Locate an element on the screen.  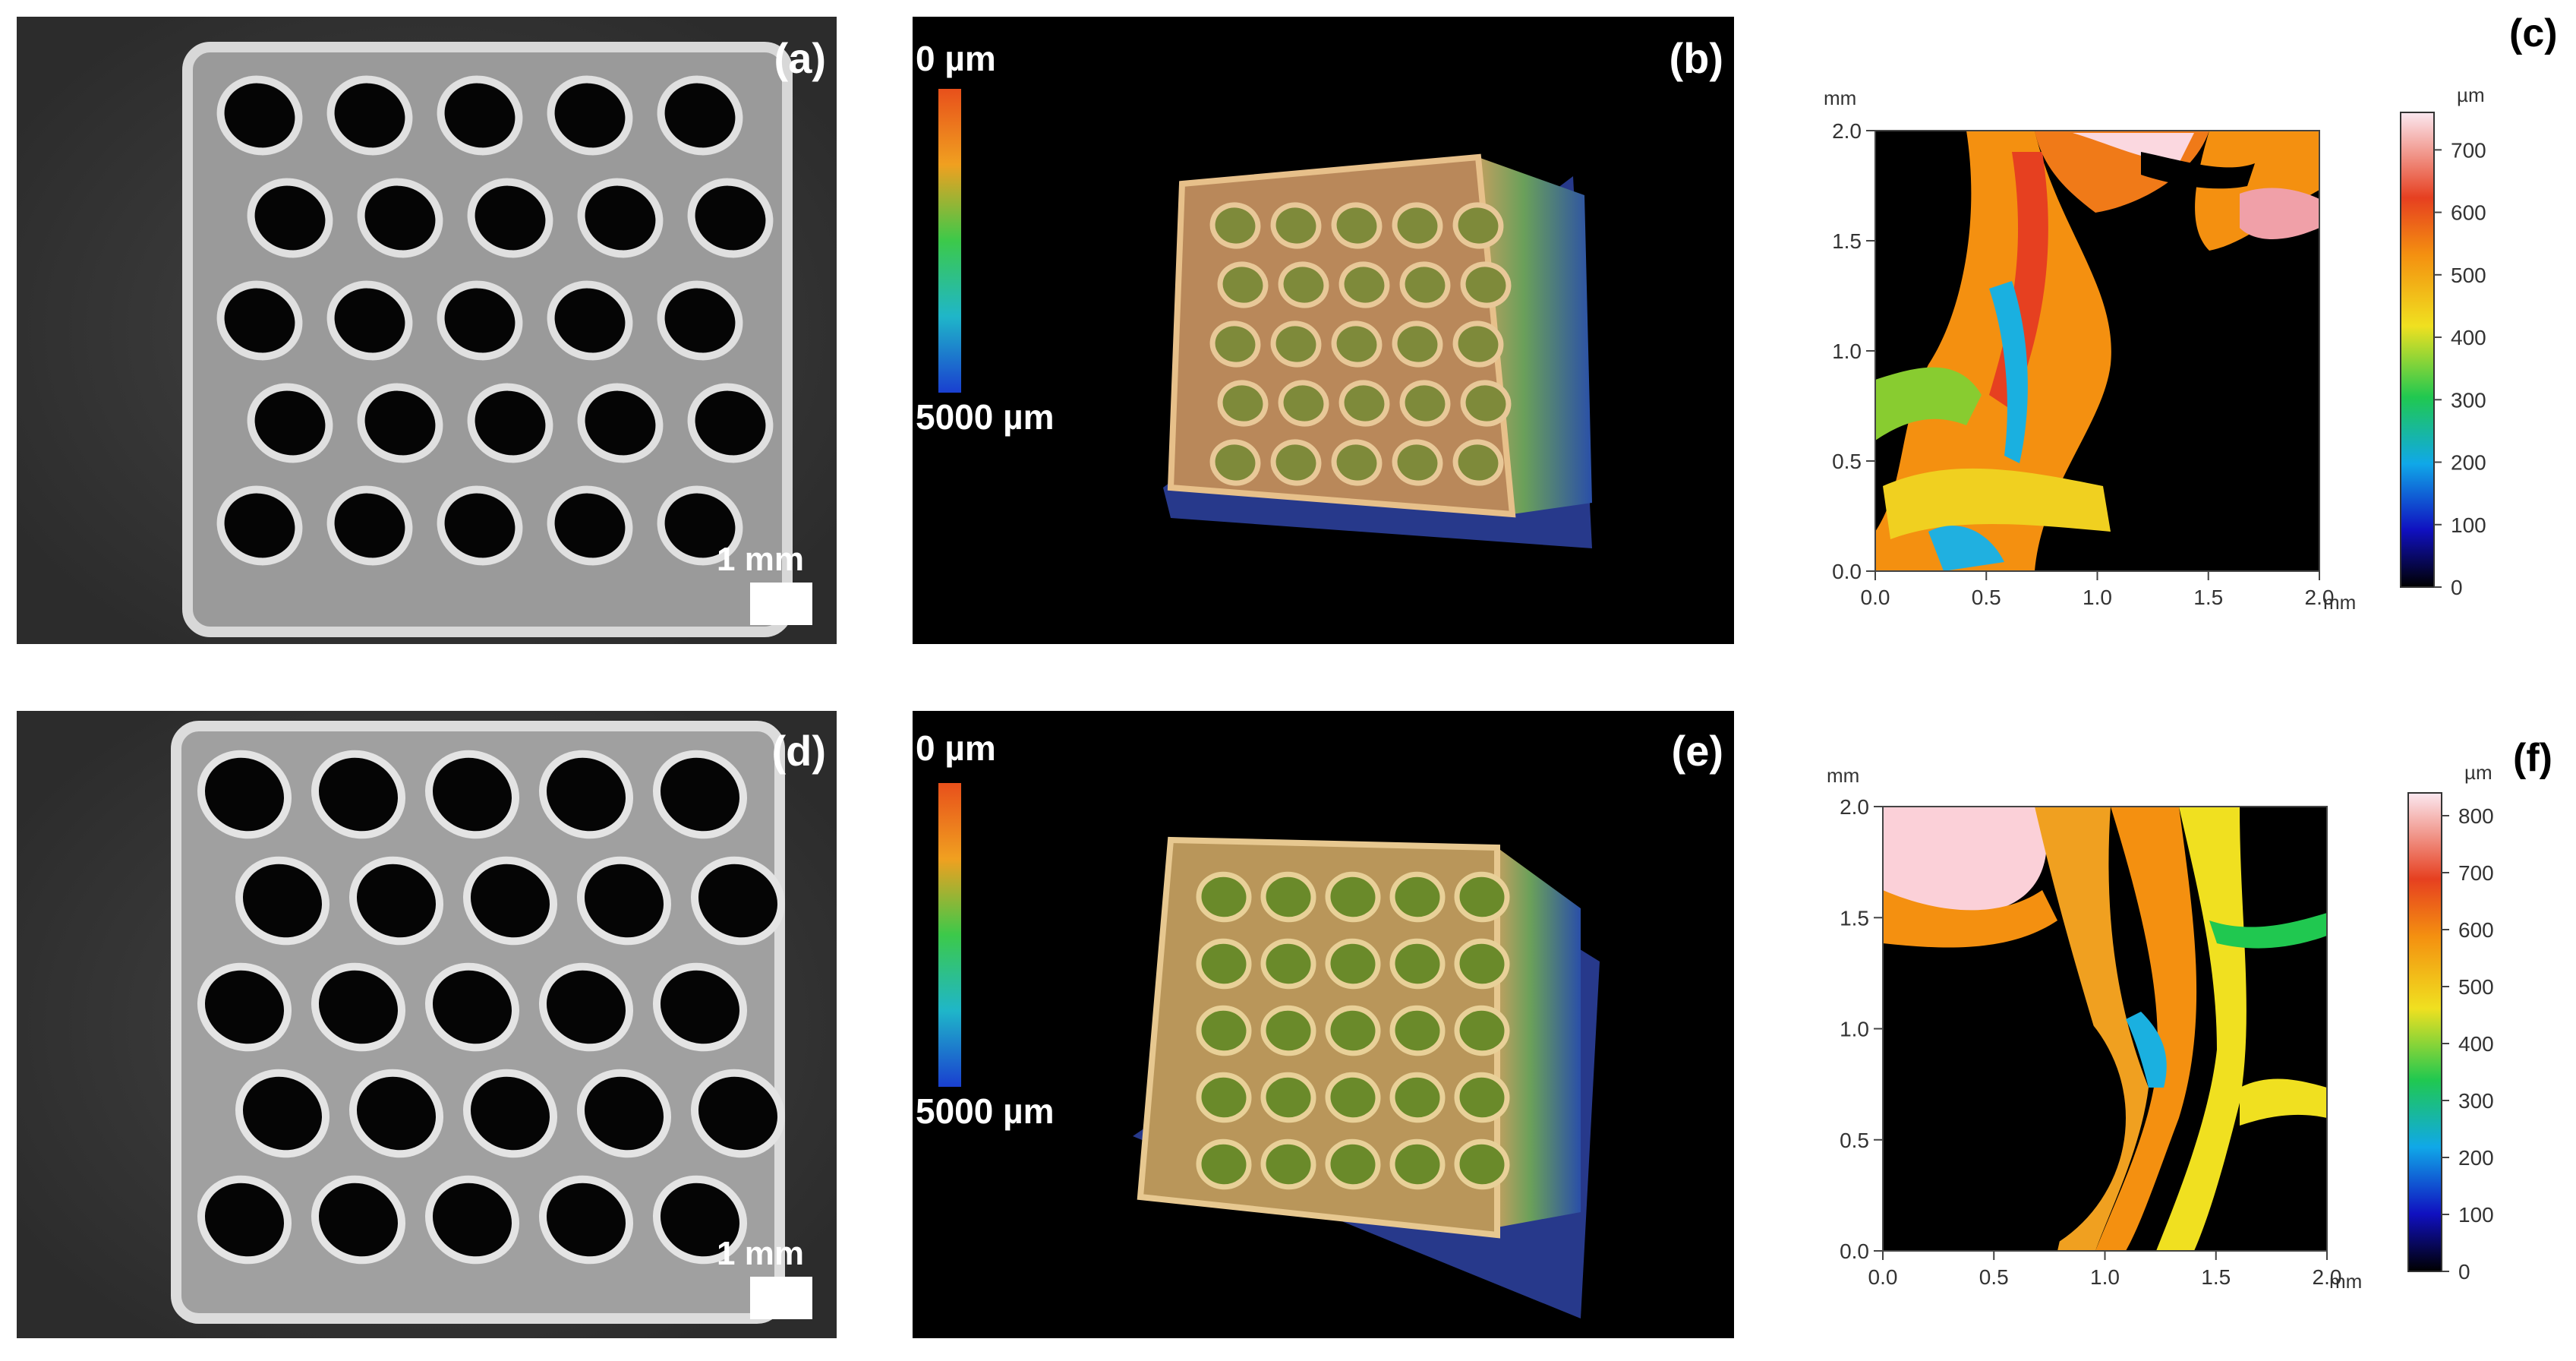
x-tick-label: 1.0 is located at coordinates (2105, 1277).